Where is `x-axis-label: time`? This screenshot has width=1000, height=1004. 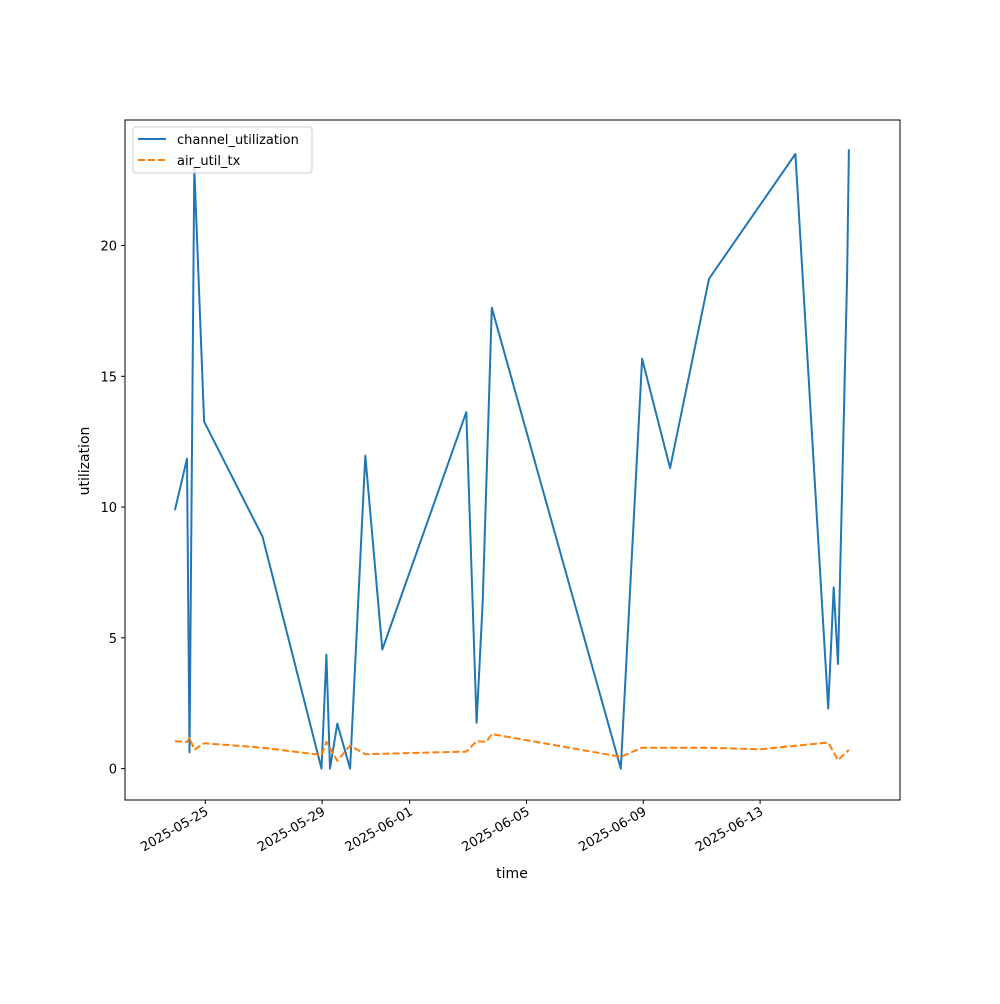
x-axis-label: time is located at coordinates (512, 874).